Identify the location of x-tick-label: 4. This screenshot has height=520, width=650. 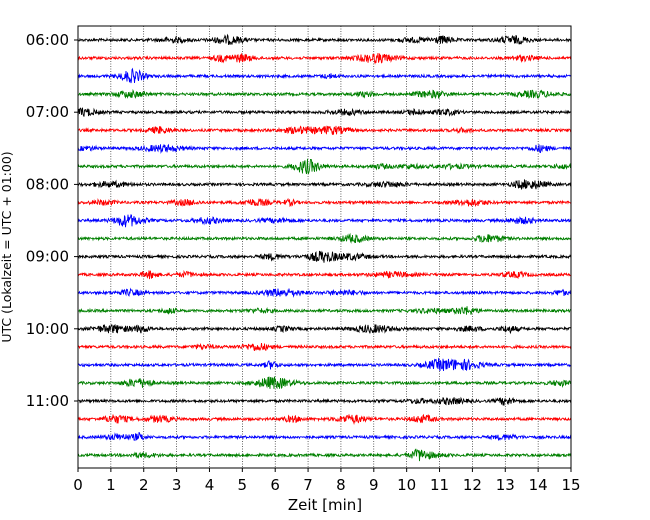
(210, 485).